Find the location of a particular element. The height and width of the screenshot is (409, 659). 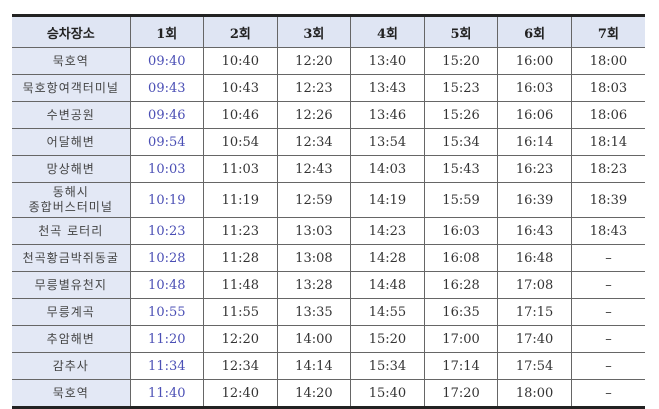

table-row: 추암해변 11:20 12:20 14:00 15:20 17:00 17:40– is located at coordinates (328, 339).